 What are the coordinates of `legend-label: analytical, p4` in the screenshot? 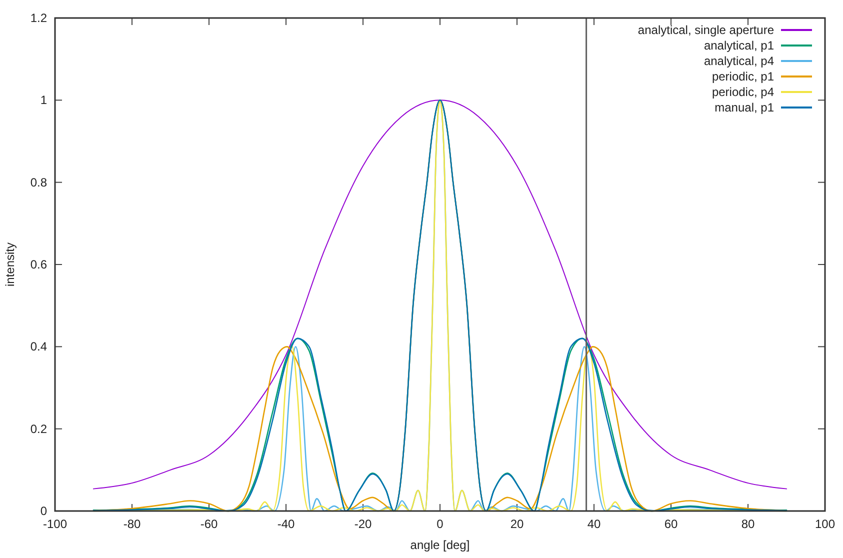 It's located at (739, 61).